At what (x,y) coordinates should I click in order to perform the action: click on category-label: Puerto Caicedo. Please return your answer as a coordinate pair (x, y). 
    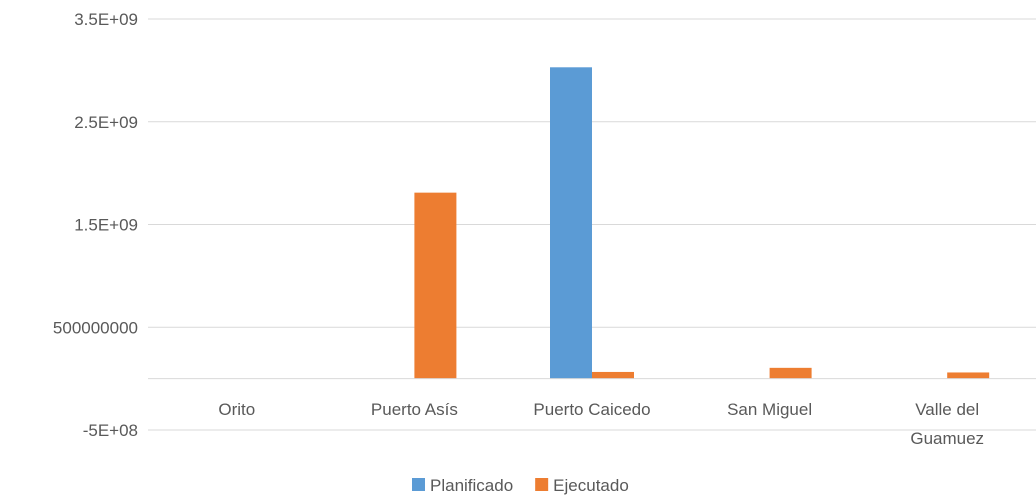
    Looking at the image, I should click on (591, 409).